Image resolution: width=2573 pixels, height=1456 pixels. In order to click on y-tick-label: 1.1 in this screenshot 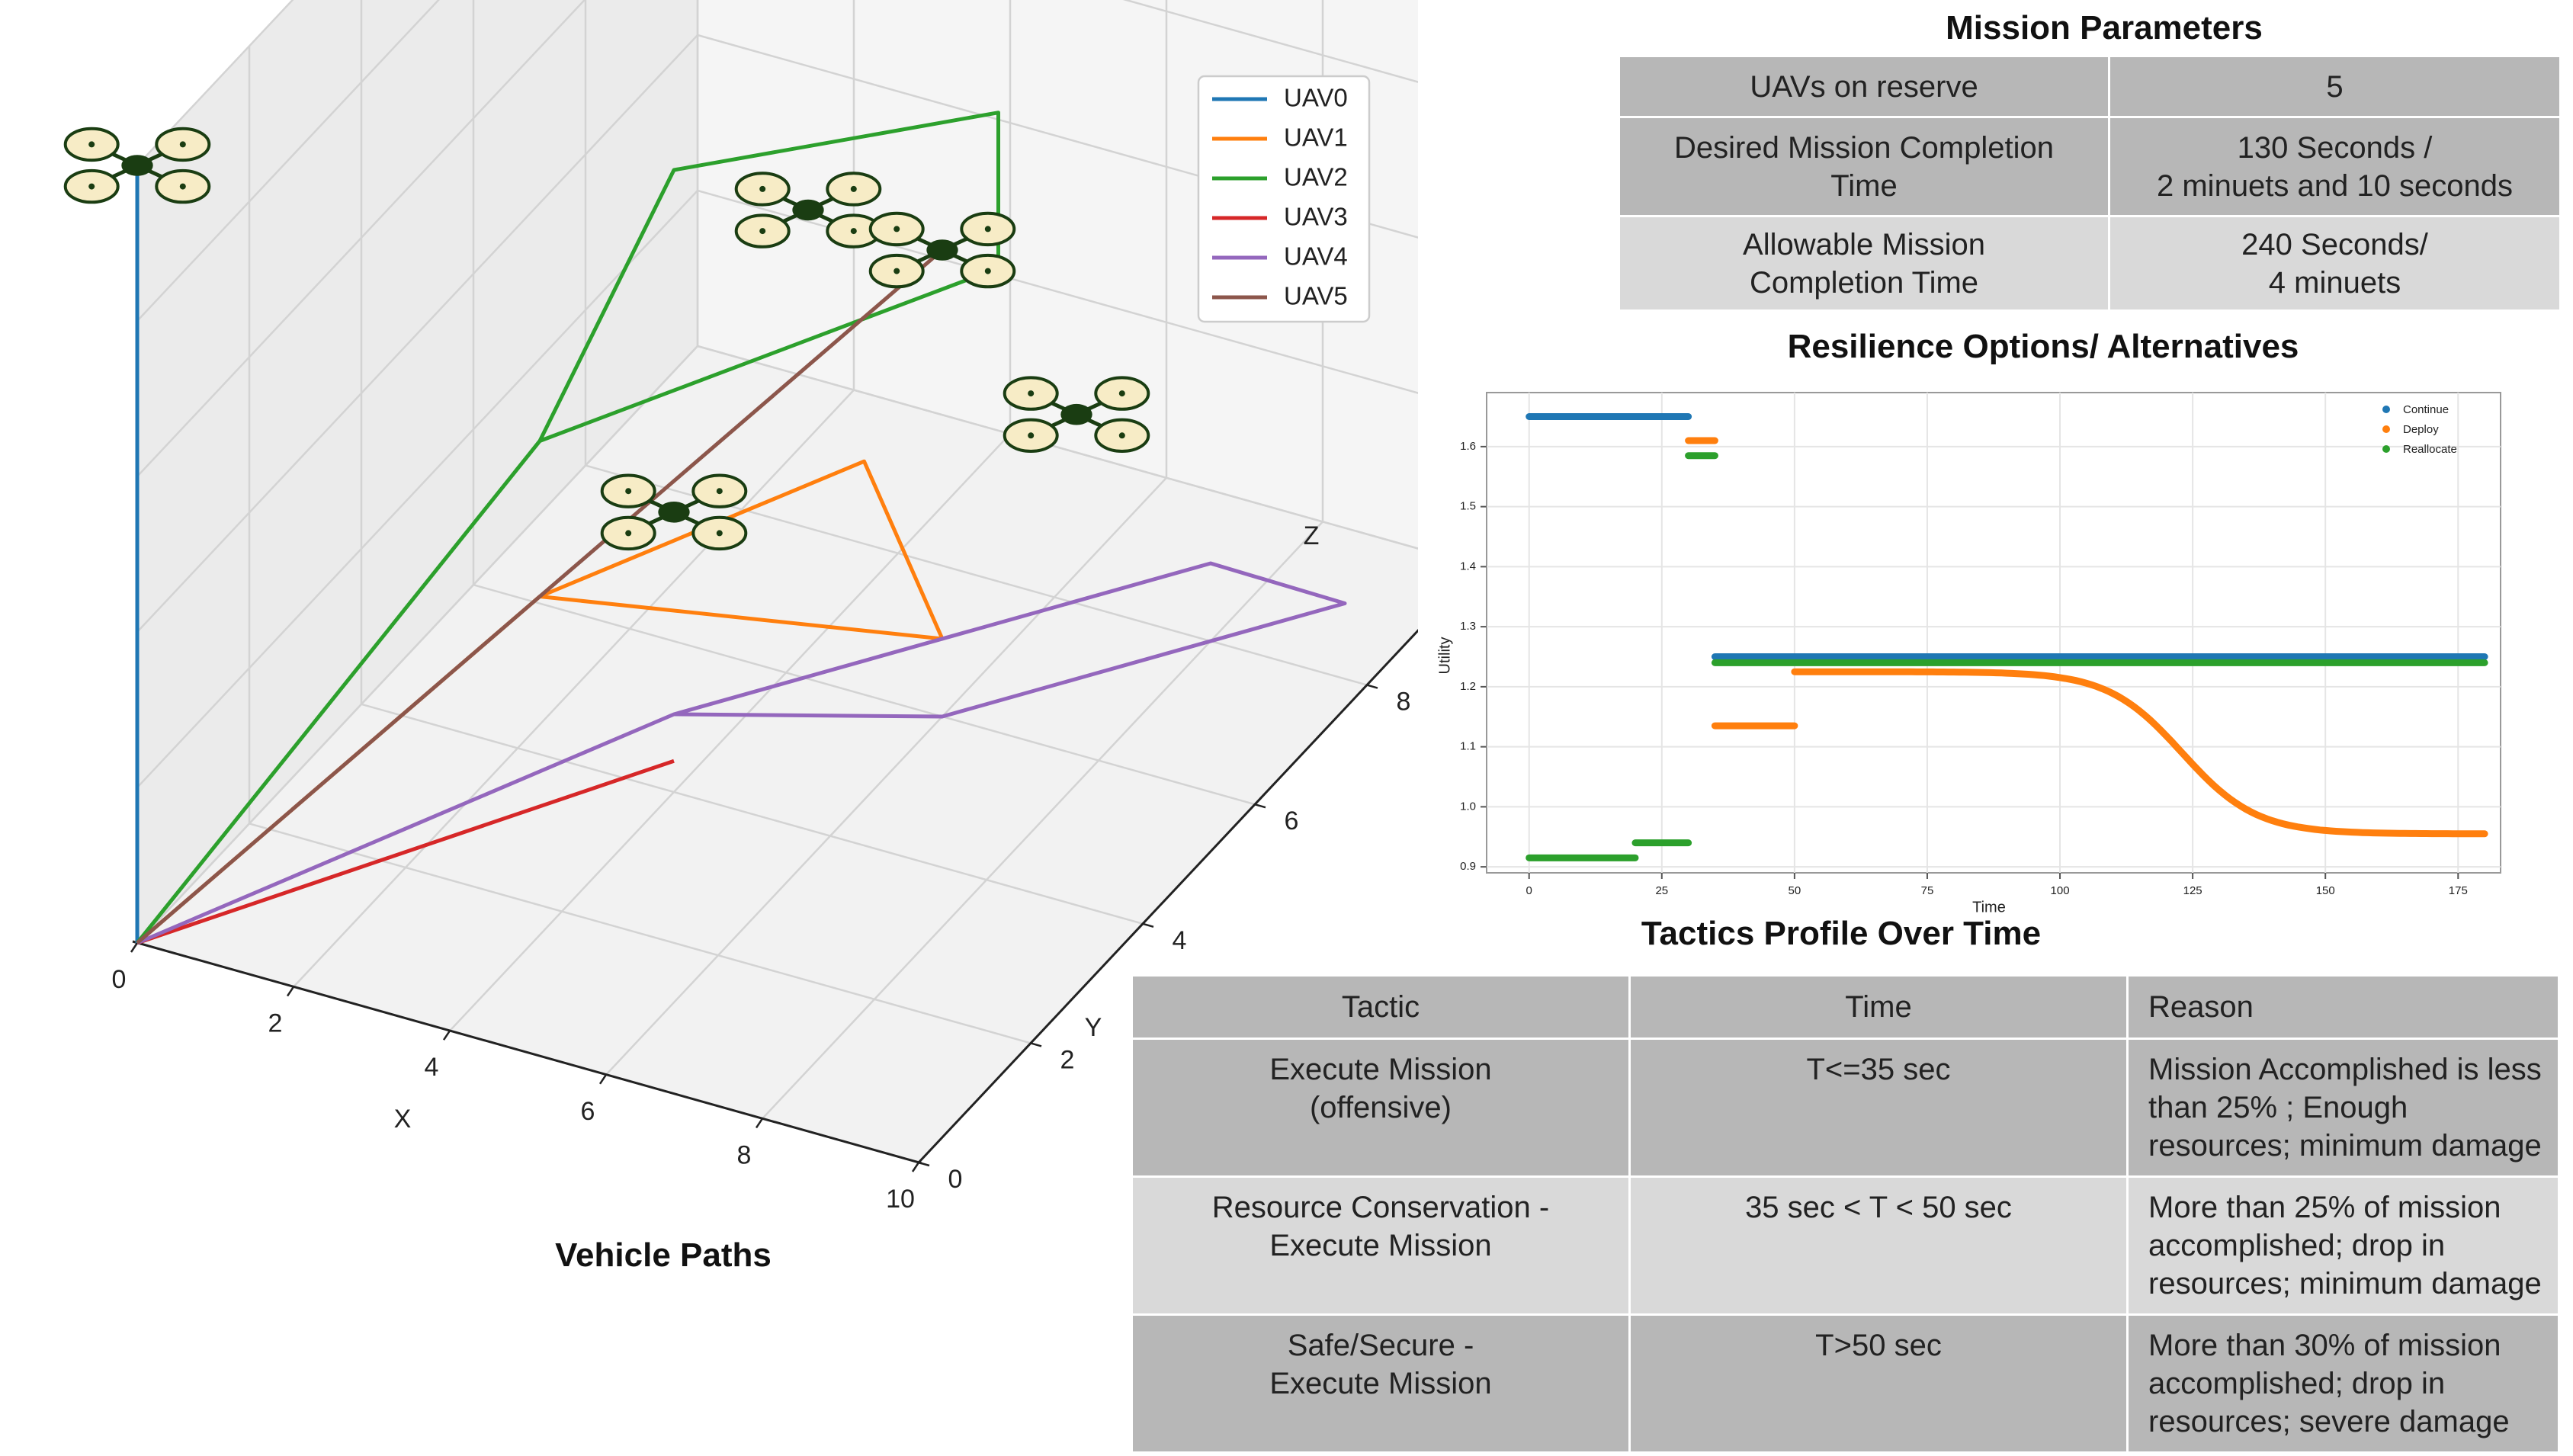, I will do `click(1468, 746)`.